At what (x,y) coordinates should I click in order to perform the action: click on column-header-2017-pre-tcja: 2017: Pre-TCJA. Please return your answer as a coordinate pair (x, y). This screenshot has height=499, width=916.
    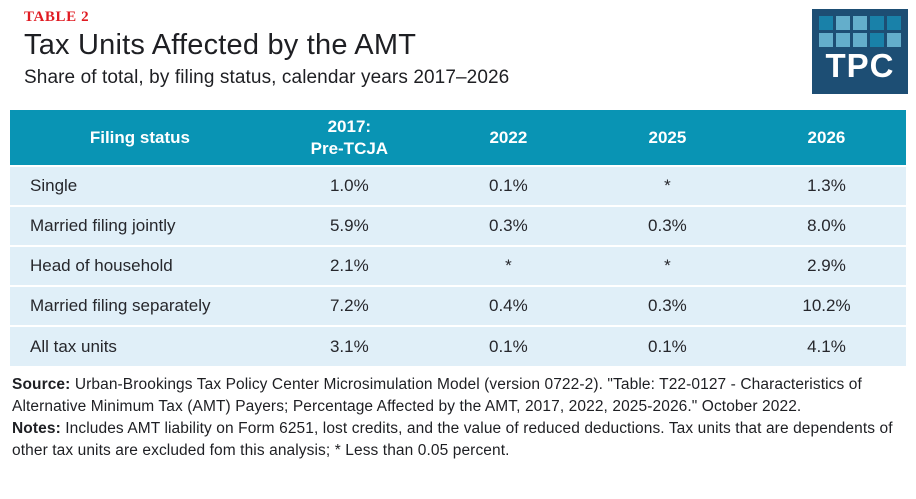
    Looking at the image, I should click on (349, 138).